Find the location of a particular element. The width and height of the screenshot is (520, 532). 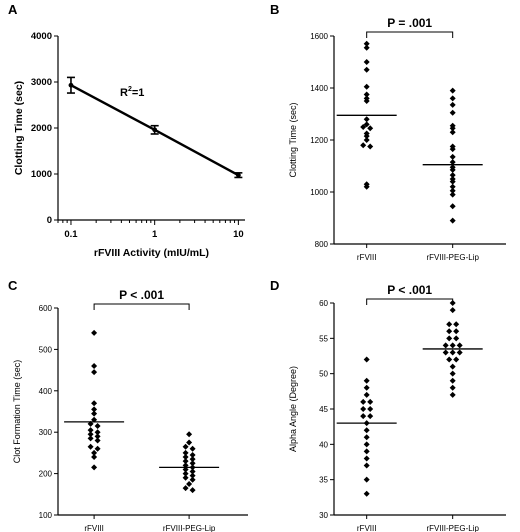

r-squared-r: R is located at coordinates (124, 93).